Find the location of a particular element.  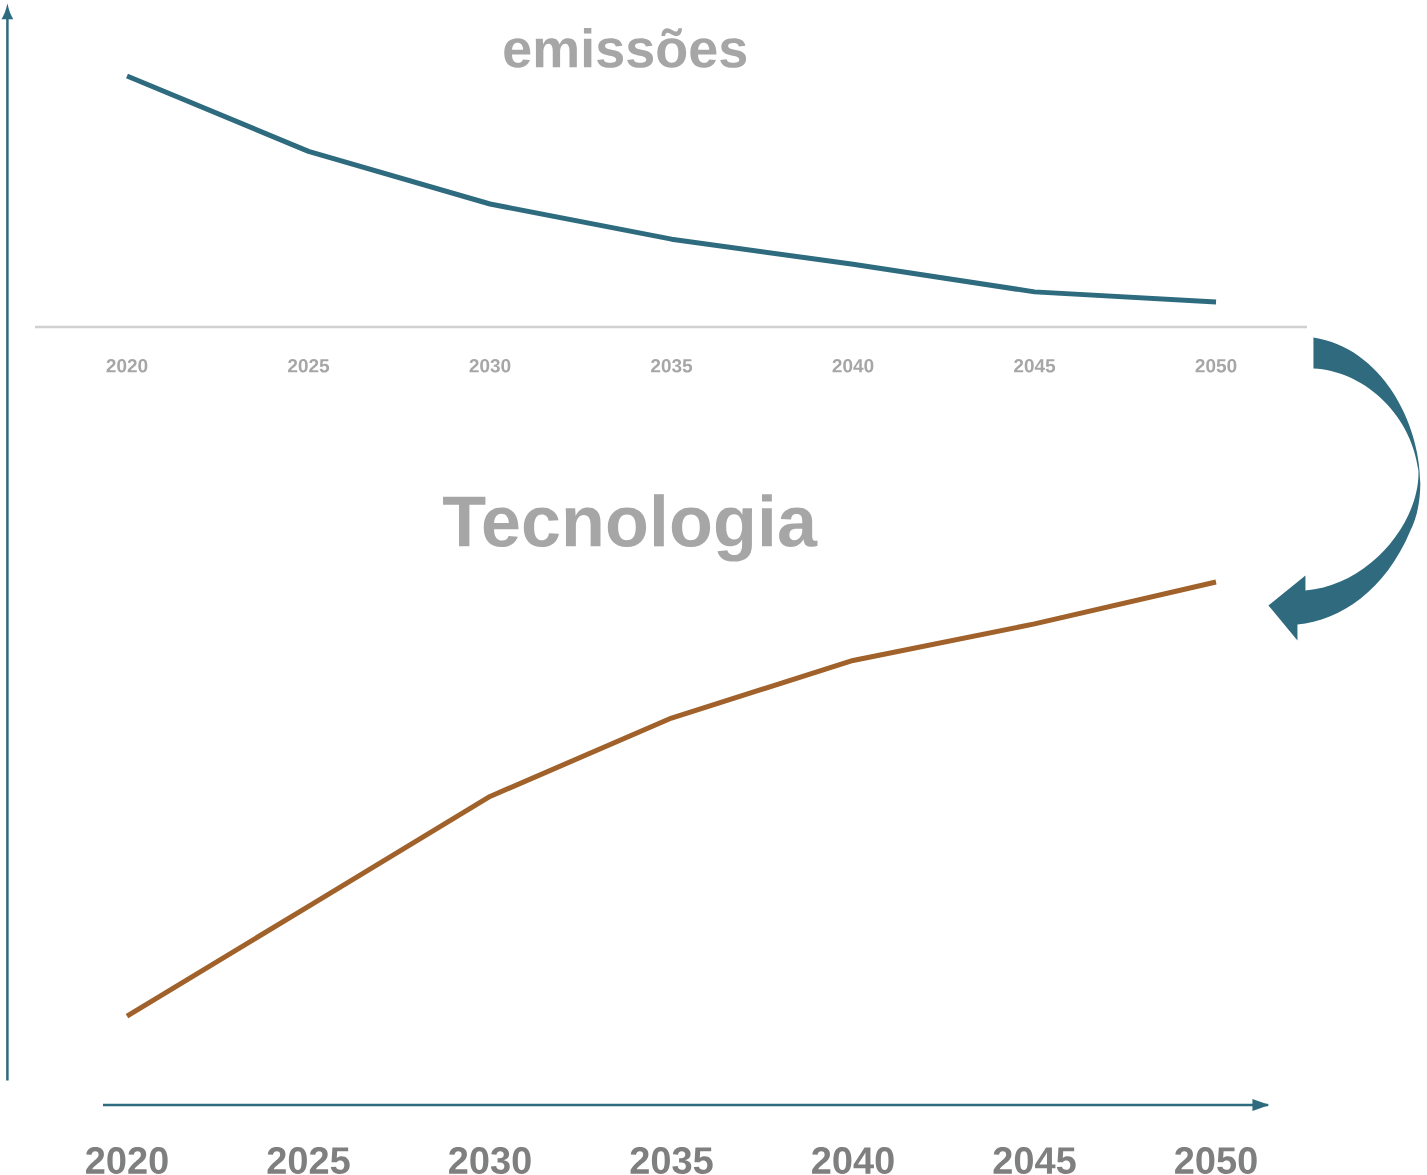

chart-title: Tecnologia is located at coordinates (630, 528).